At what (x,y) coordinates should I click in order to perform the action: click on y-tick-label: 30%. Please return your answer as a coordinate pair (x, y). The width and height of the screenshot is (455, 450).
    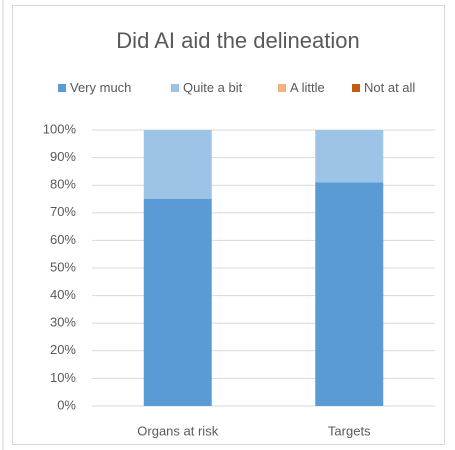
    Looking at the image, I should click on (63, 322).